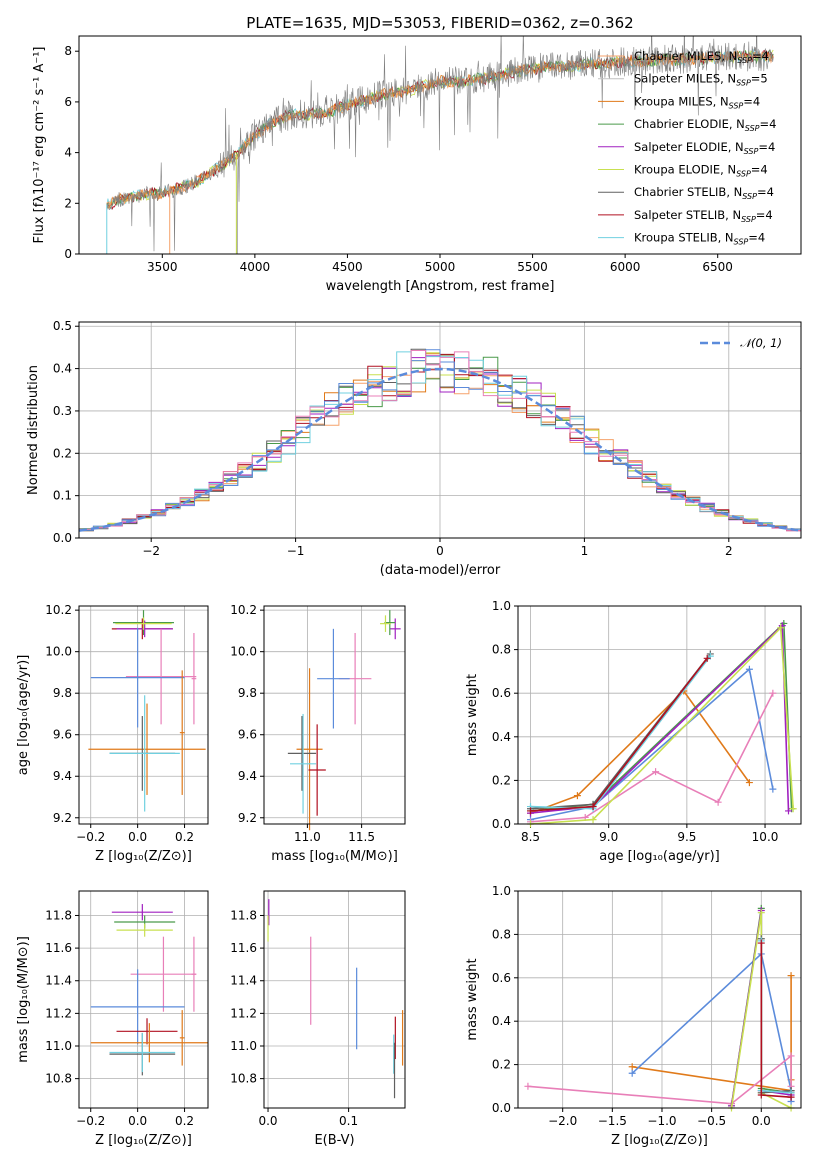 The width and height of the screenshot is (819, 1170). I want to click on y-tick-label: 0.3, so click(62, 411).